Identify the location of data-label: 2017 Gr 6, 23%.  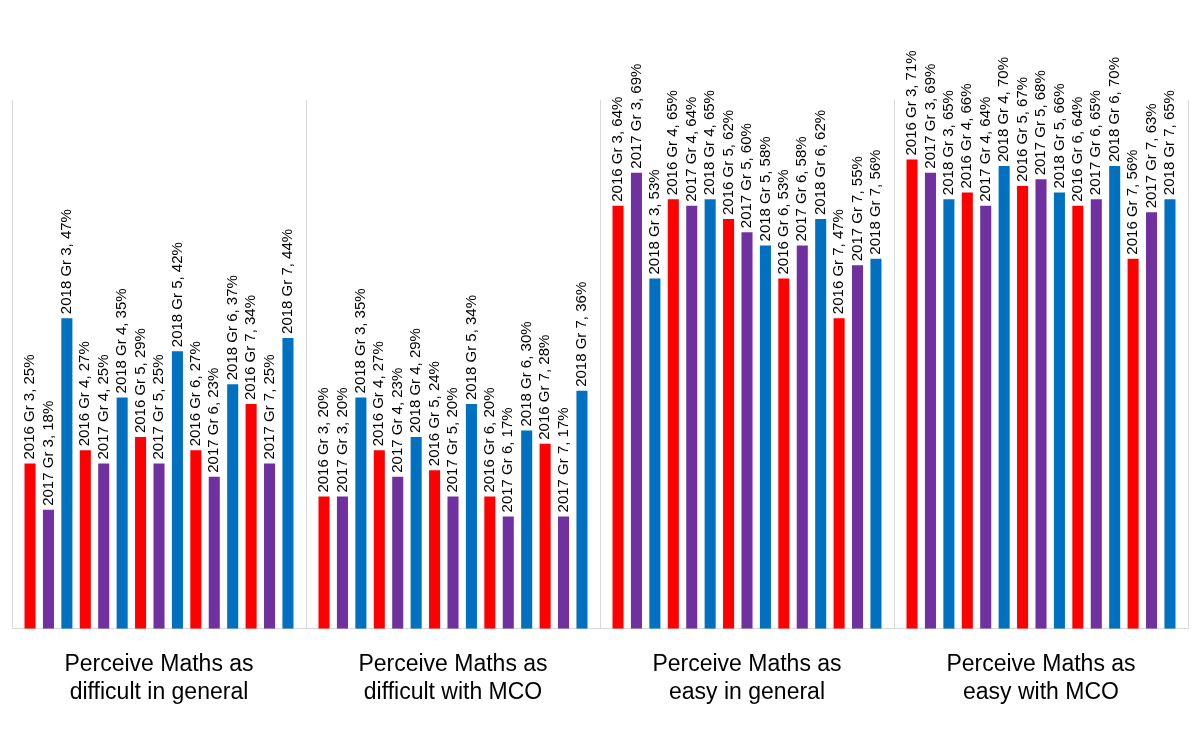
(213, 420).